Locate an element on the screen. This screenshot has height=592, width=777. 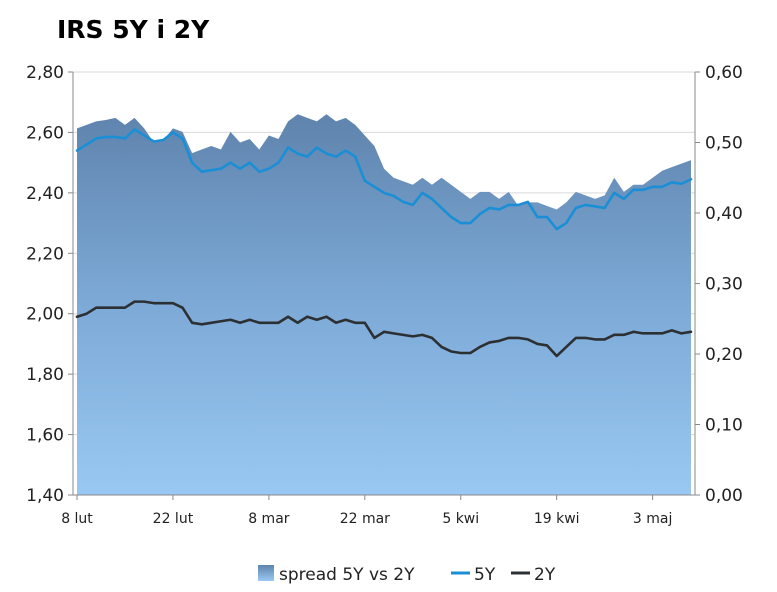
x-tick-label: 3 maj is located at coordinates (652, 519).